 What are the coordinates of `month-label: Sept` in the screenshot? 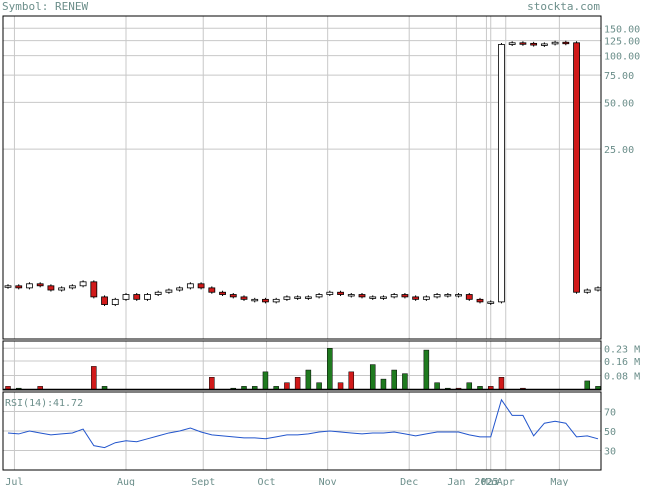 It's located at (203, 481).